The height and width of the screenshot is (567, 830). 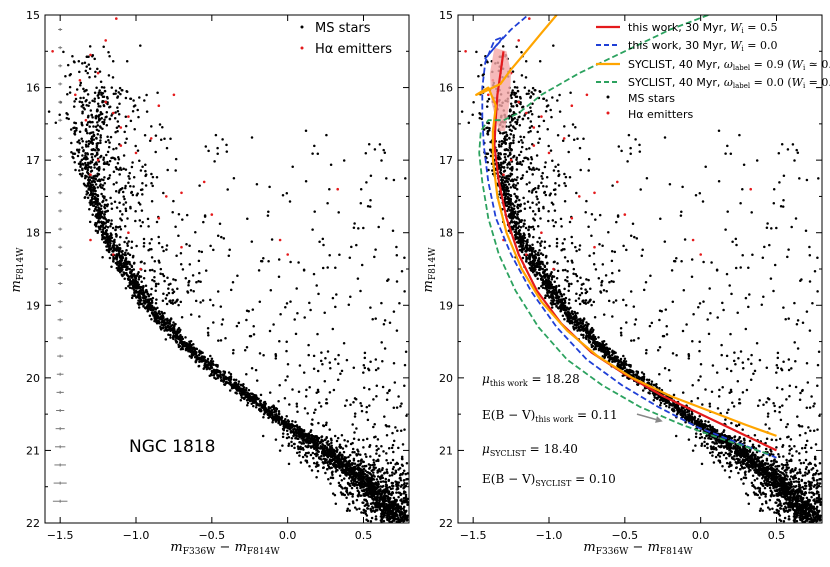 I want to click on halpha-emitter-dot, so click(x=105, y=102).